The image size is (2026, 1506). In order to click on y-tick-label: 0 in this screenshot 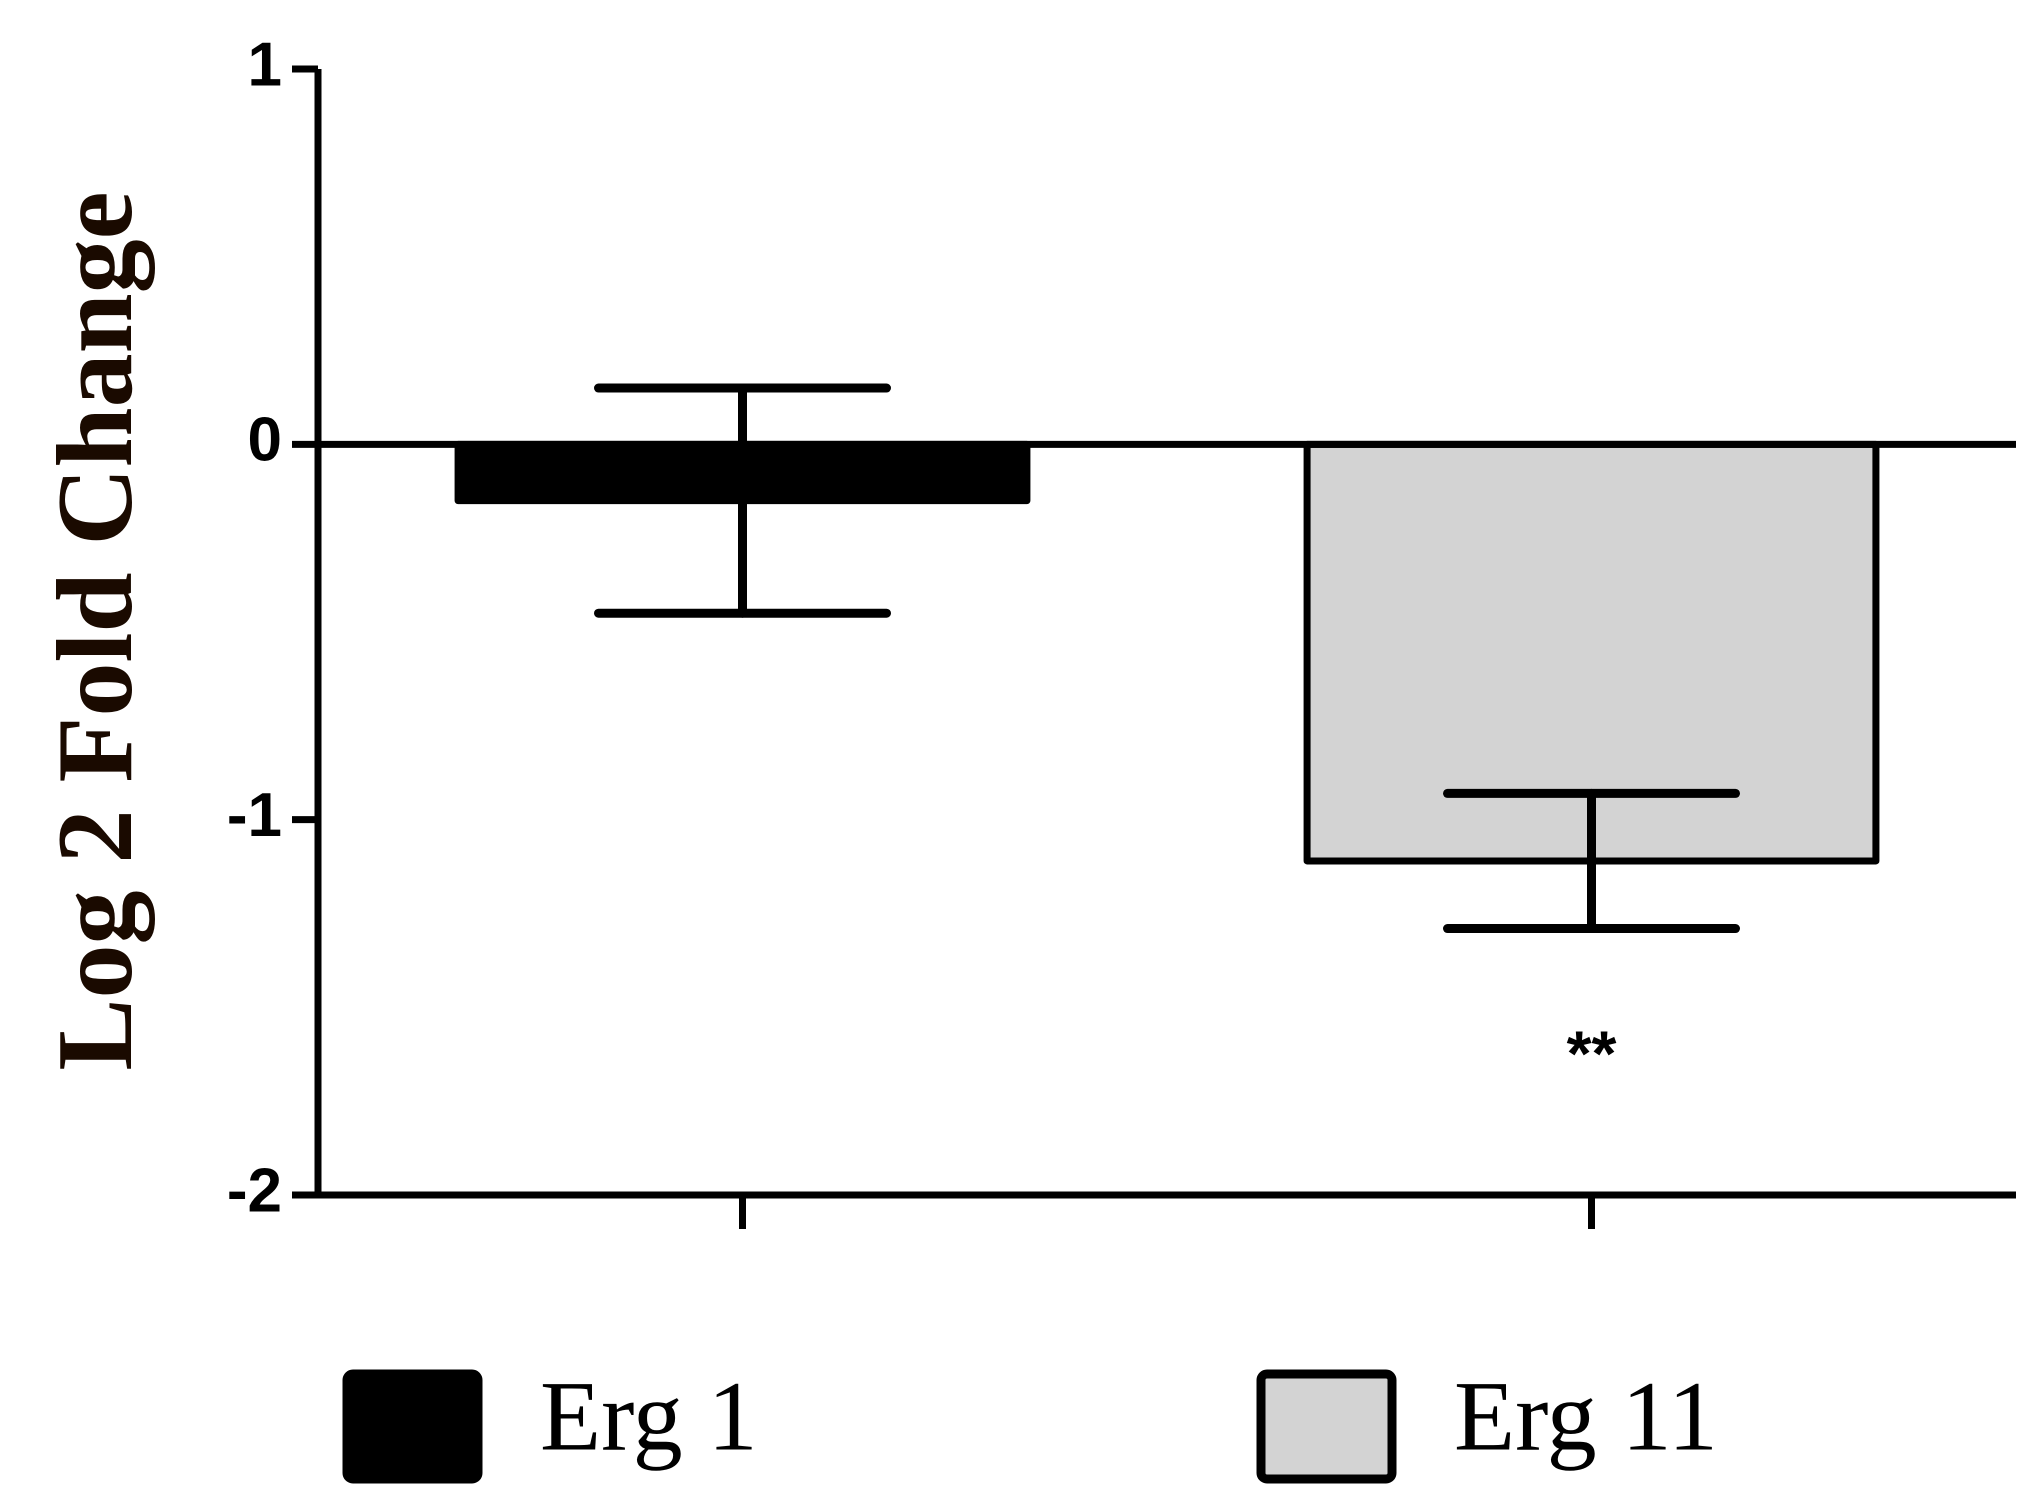, I will do `click(265, 440)`.